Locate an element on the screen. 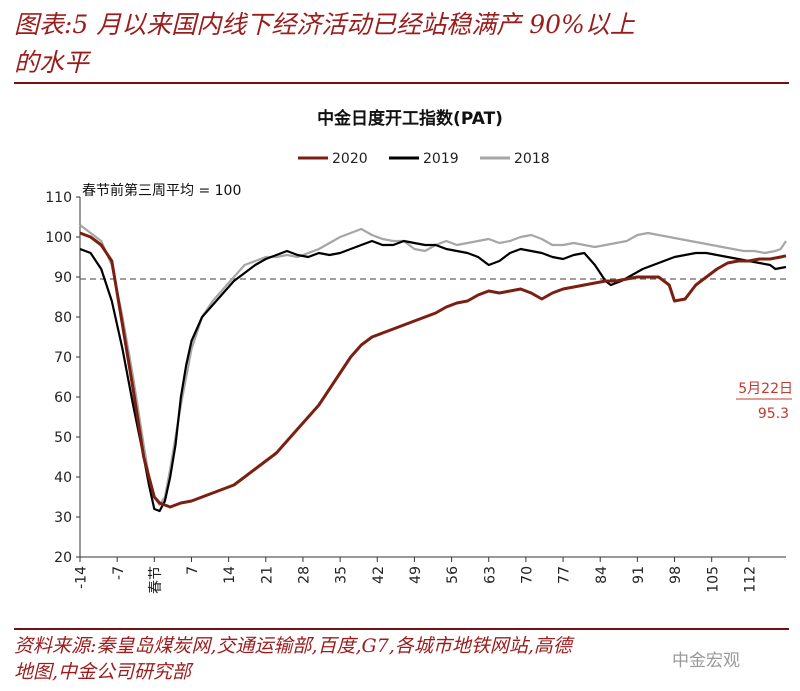 The image size is (800, 691). top-divider is located at coordinates (401, 83).